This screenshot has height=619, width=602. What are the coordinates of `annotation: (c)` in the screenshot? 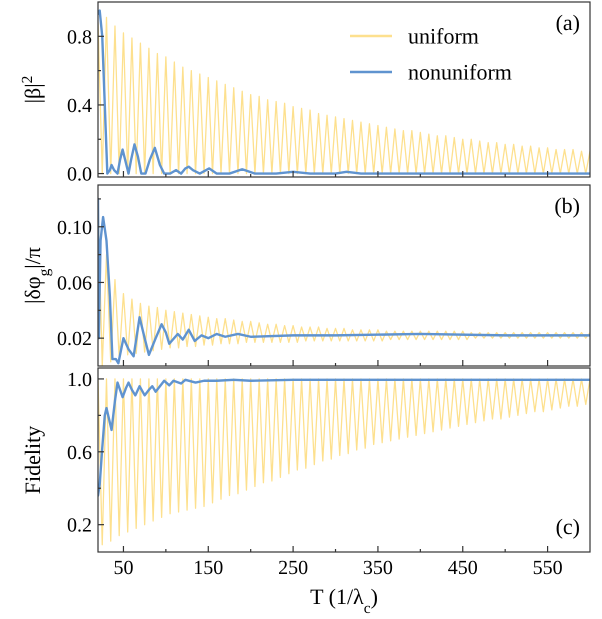 It's located at (568, 526).